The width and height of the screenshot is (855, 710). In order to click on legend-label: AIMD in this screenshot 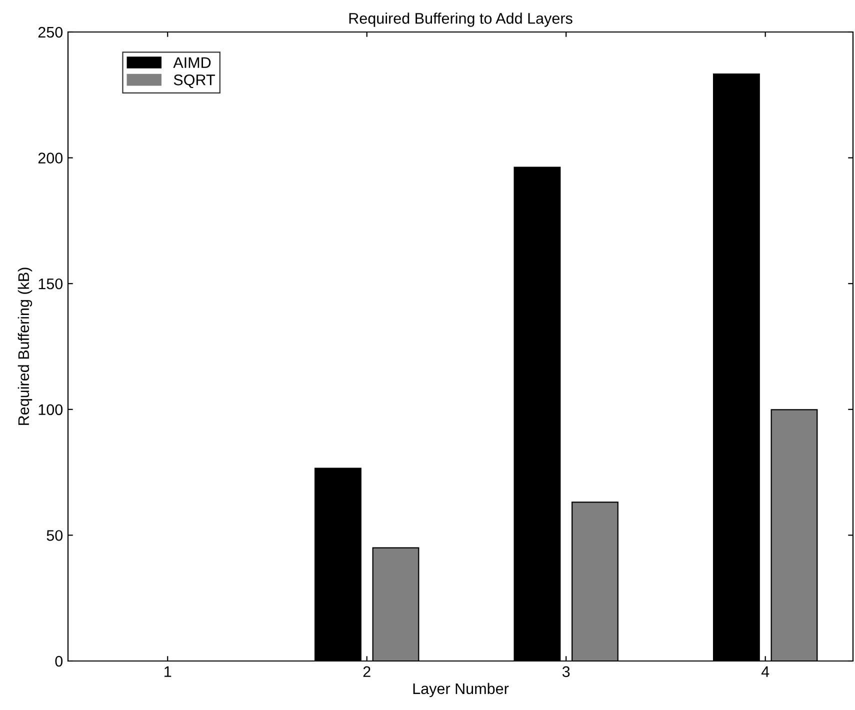, I will do `click(192, 62)`.